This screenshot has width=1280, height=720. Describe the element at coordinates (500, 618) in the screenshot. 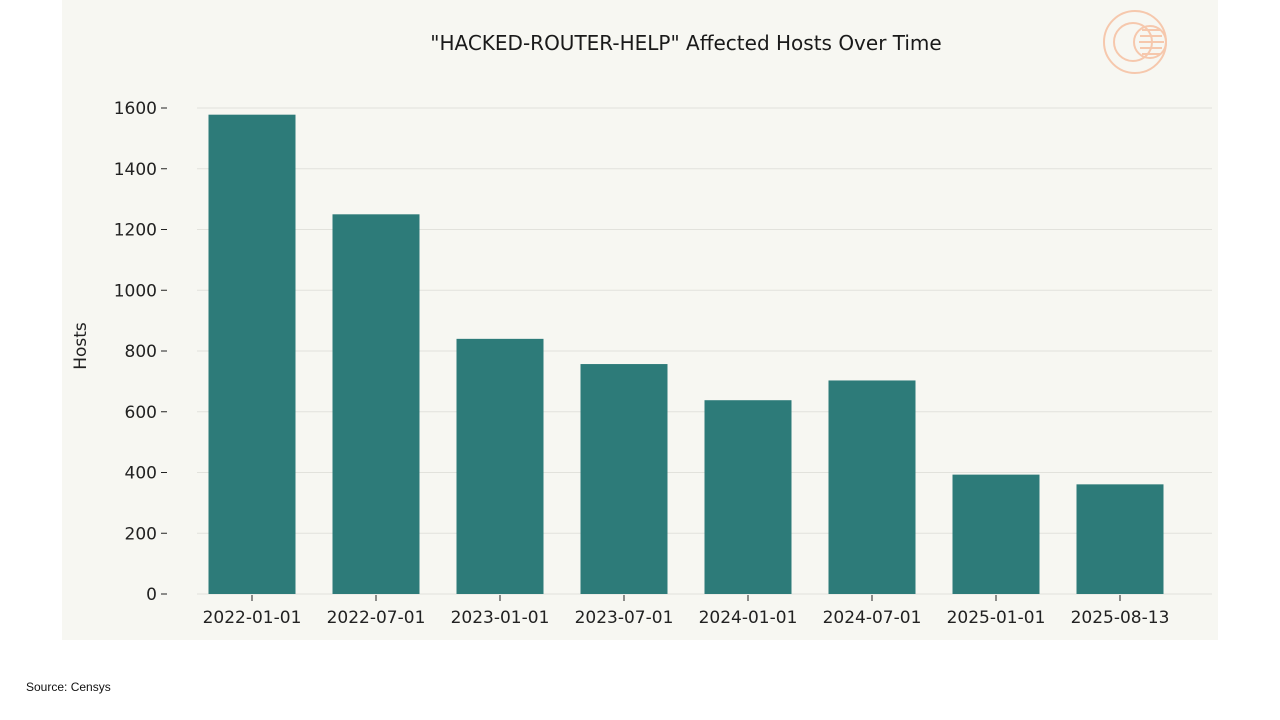

I see `x-tick-label: 2023-01-01` at that location.